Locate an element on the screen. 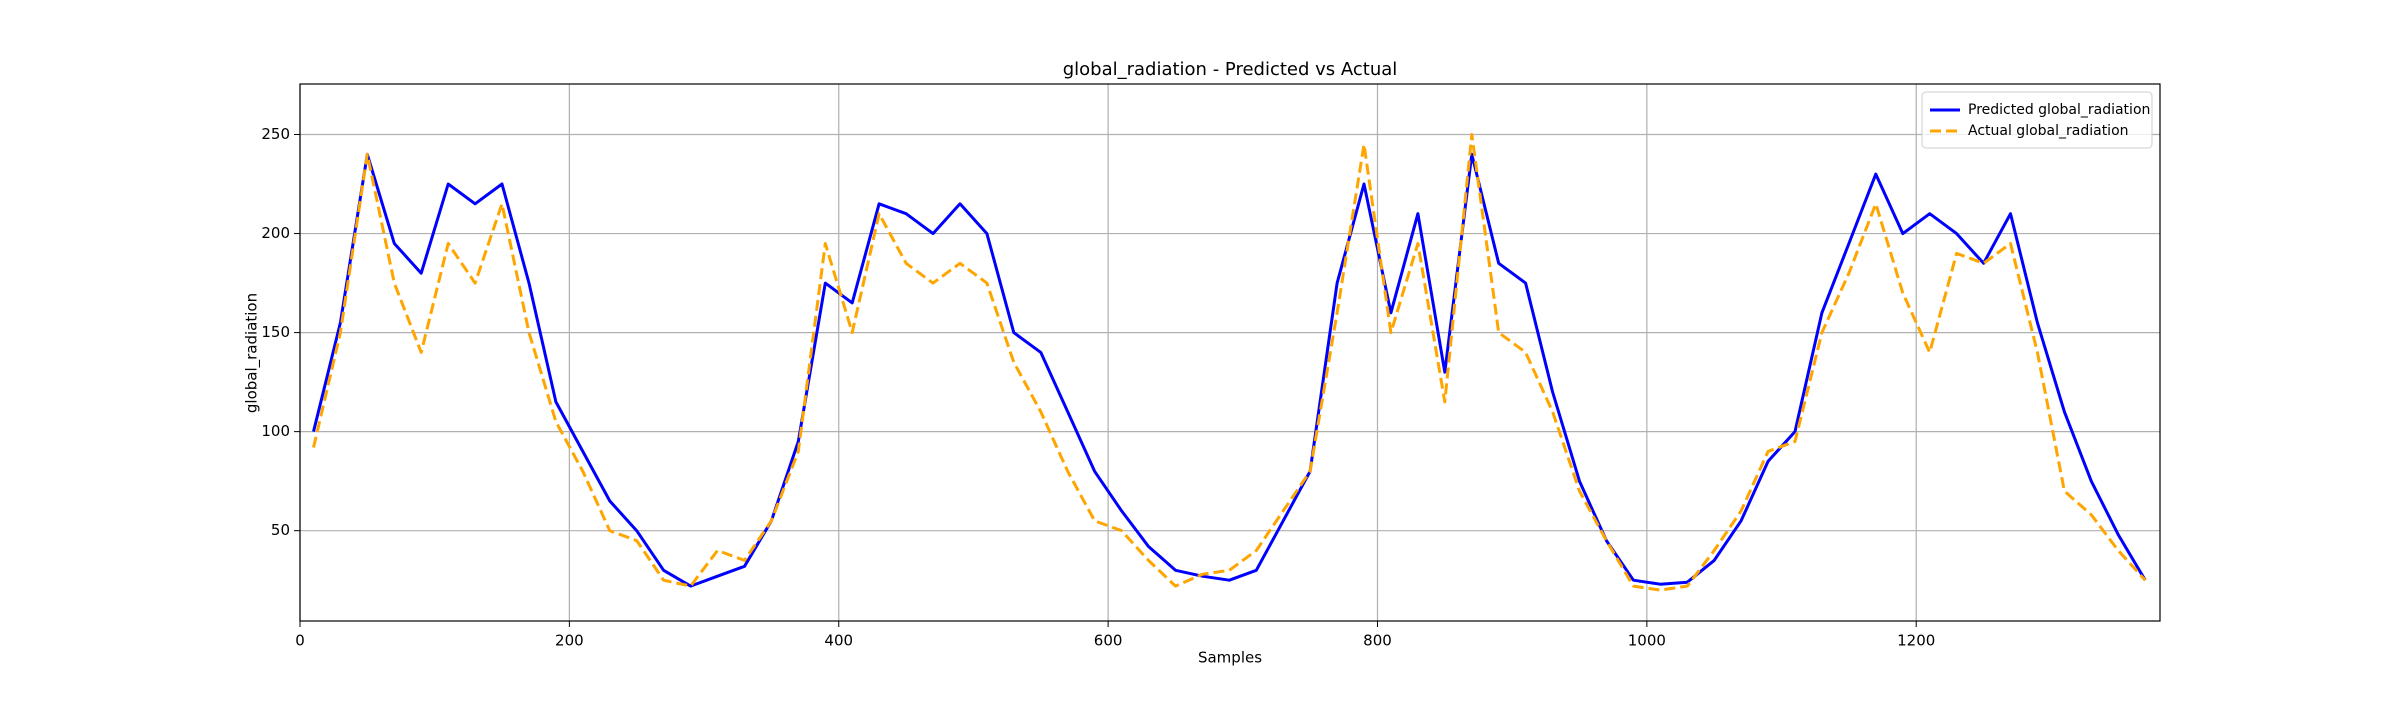 This screenshot has height=704, width=2400. x-axis-label: Samples is located at coordinates (1230, 658).